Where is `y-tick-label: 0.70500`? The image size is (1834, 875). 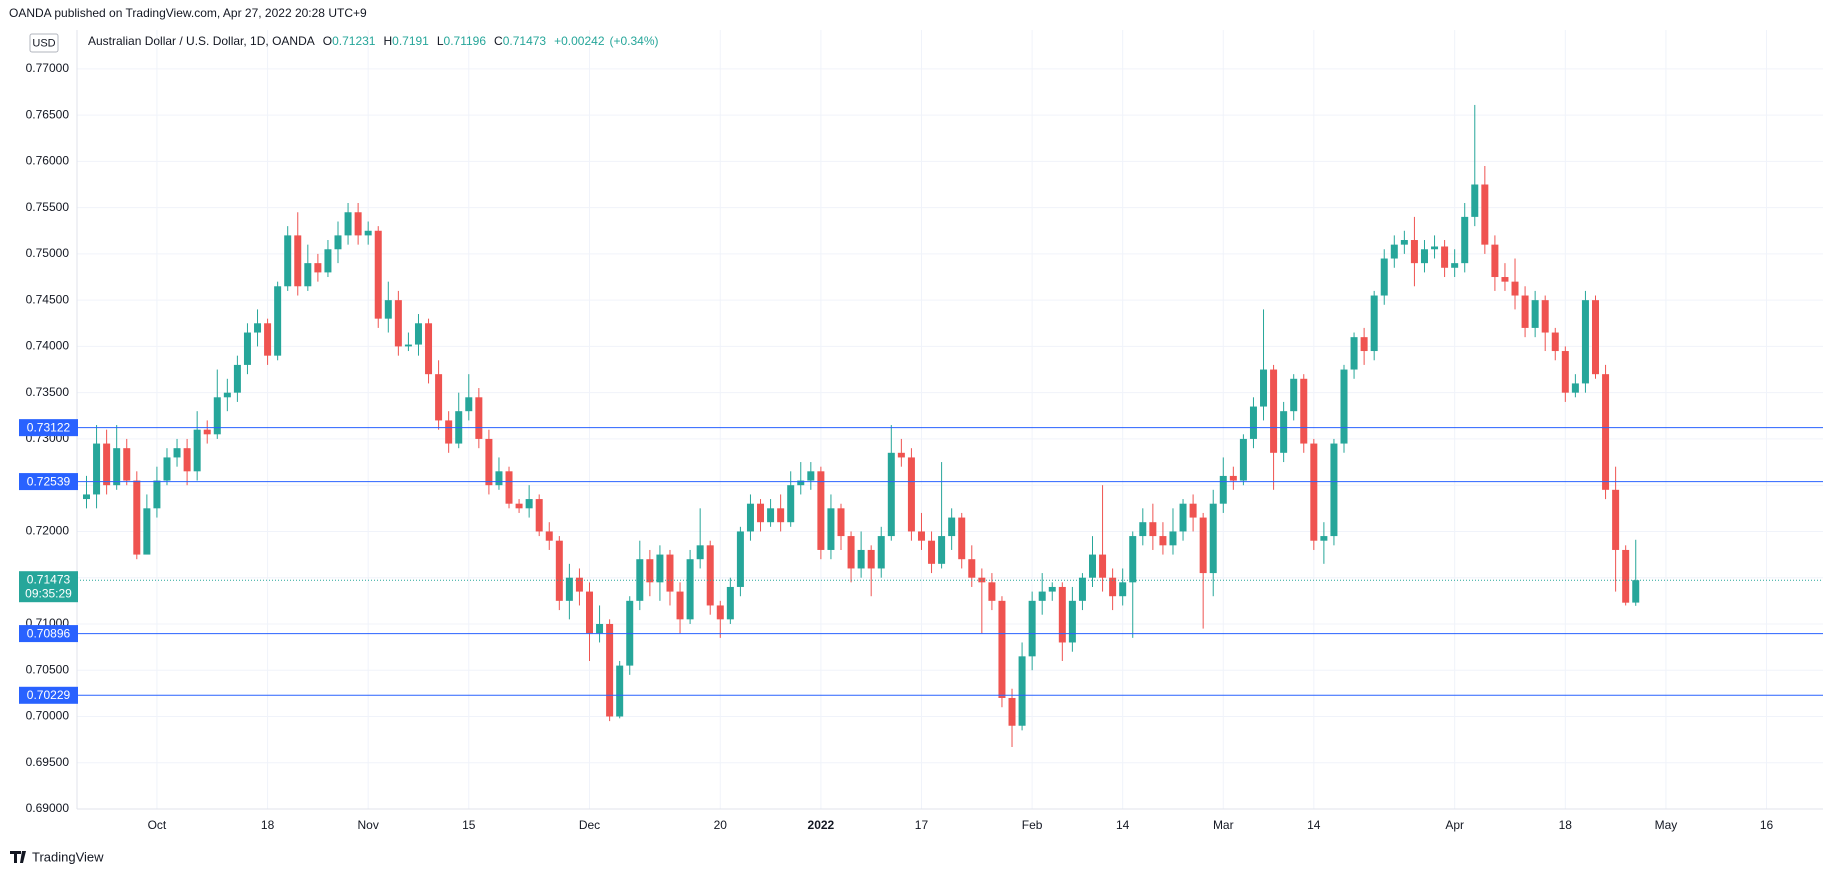 y-tick-label: 0.70500 is located at coordinates (48, 669).